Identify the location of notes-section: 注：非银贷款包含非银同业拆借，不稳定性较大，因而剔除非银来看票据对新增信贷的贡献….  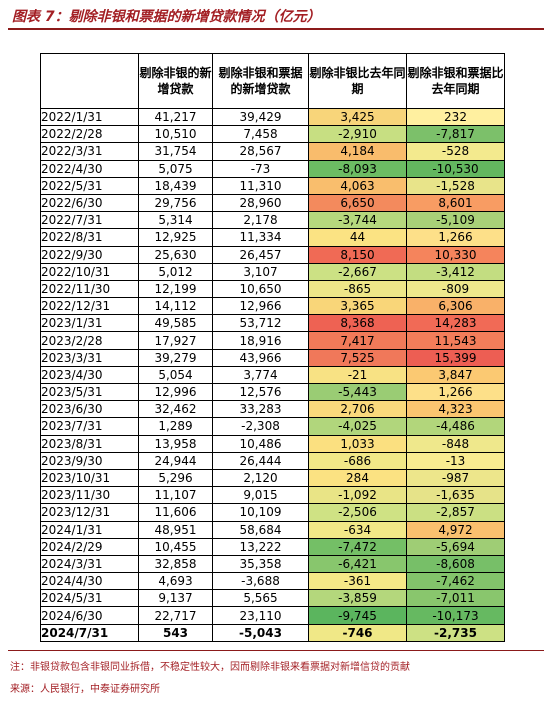
(276, 675).